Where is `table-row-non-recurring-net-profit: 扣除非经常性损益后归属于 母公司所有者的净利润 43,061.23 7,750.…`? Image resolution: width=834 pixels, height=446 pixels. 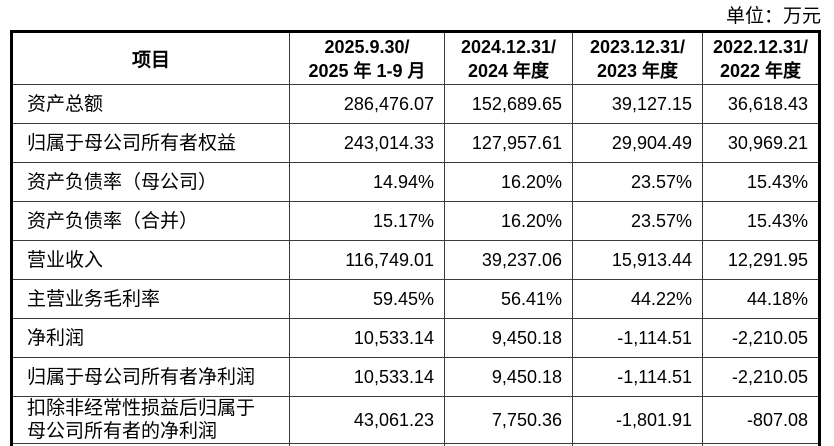
table-row-non-recurring-net-profit: 扣除非经常性损益后归属于 母公司所有者的净利润 43,061.23 7,750.… is located at coordinates (415, 420).